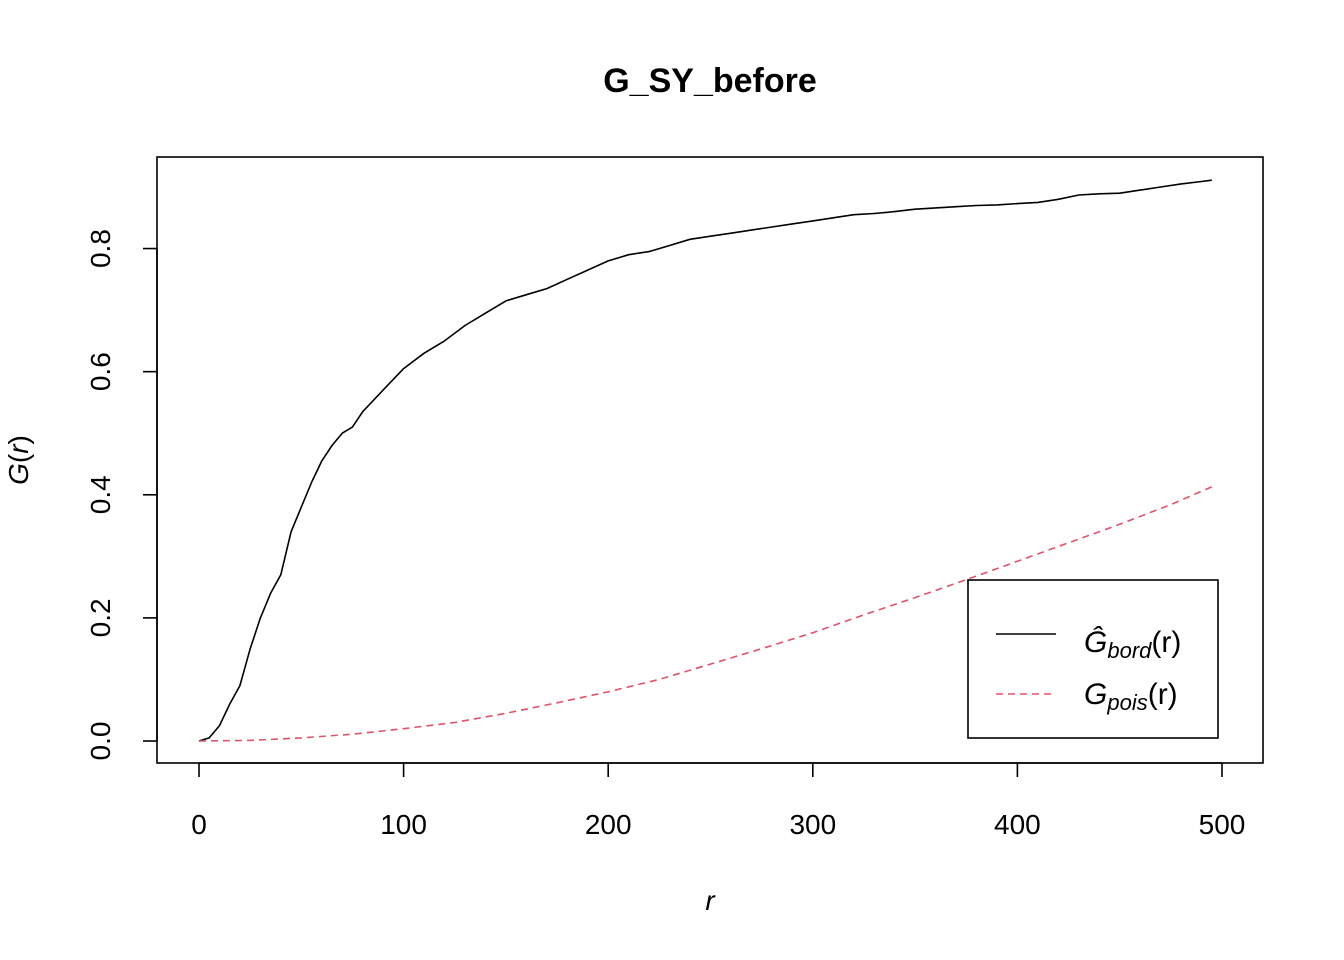 This screenshot has height=960, width=1344. I want to click on x-axis-label: r, so click(710, 900).